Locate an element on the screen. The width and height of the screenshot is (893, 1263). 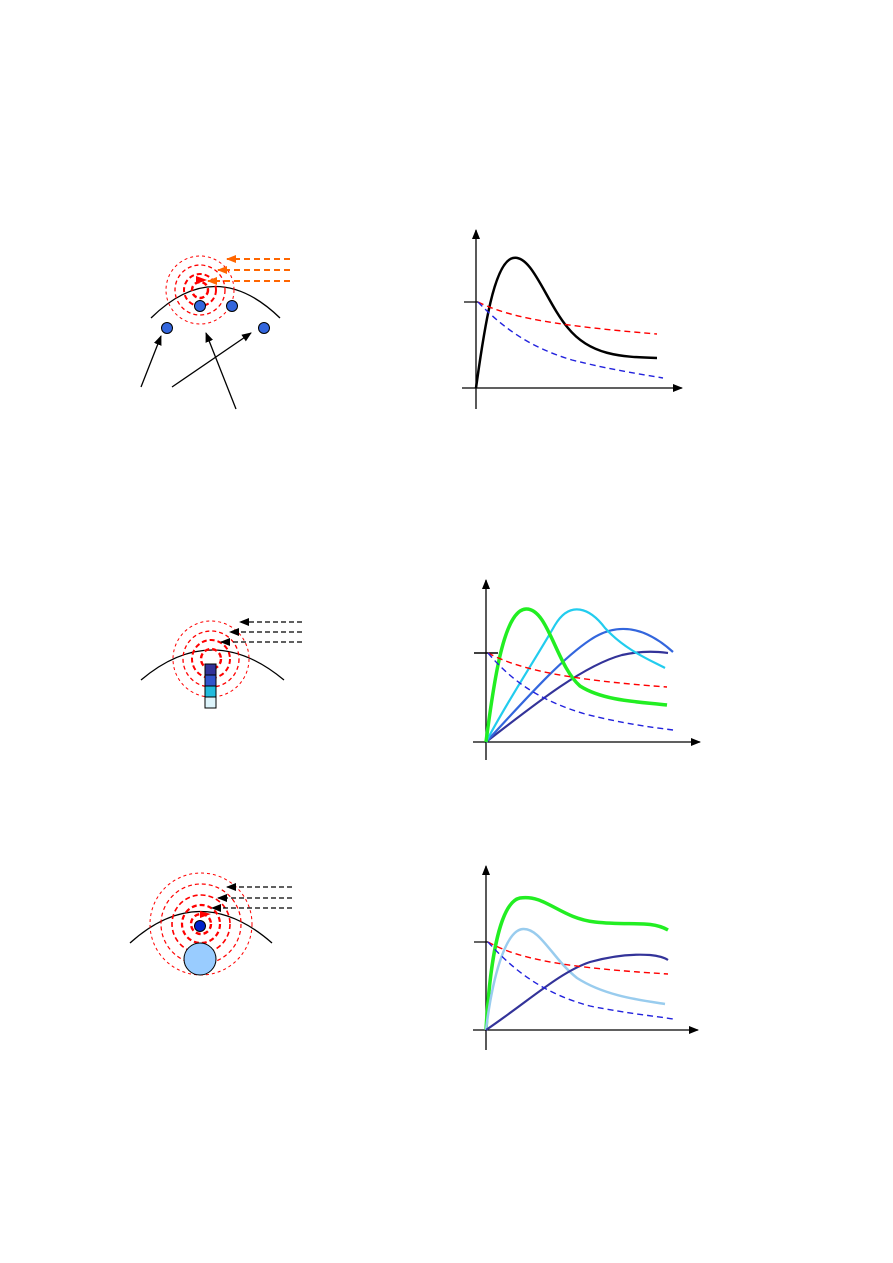
dots is located at coordinates (215, 317).